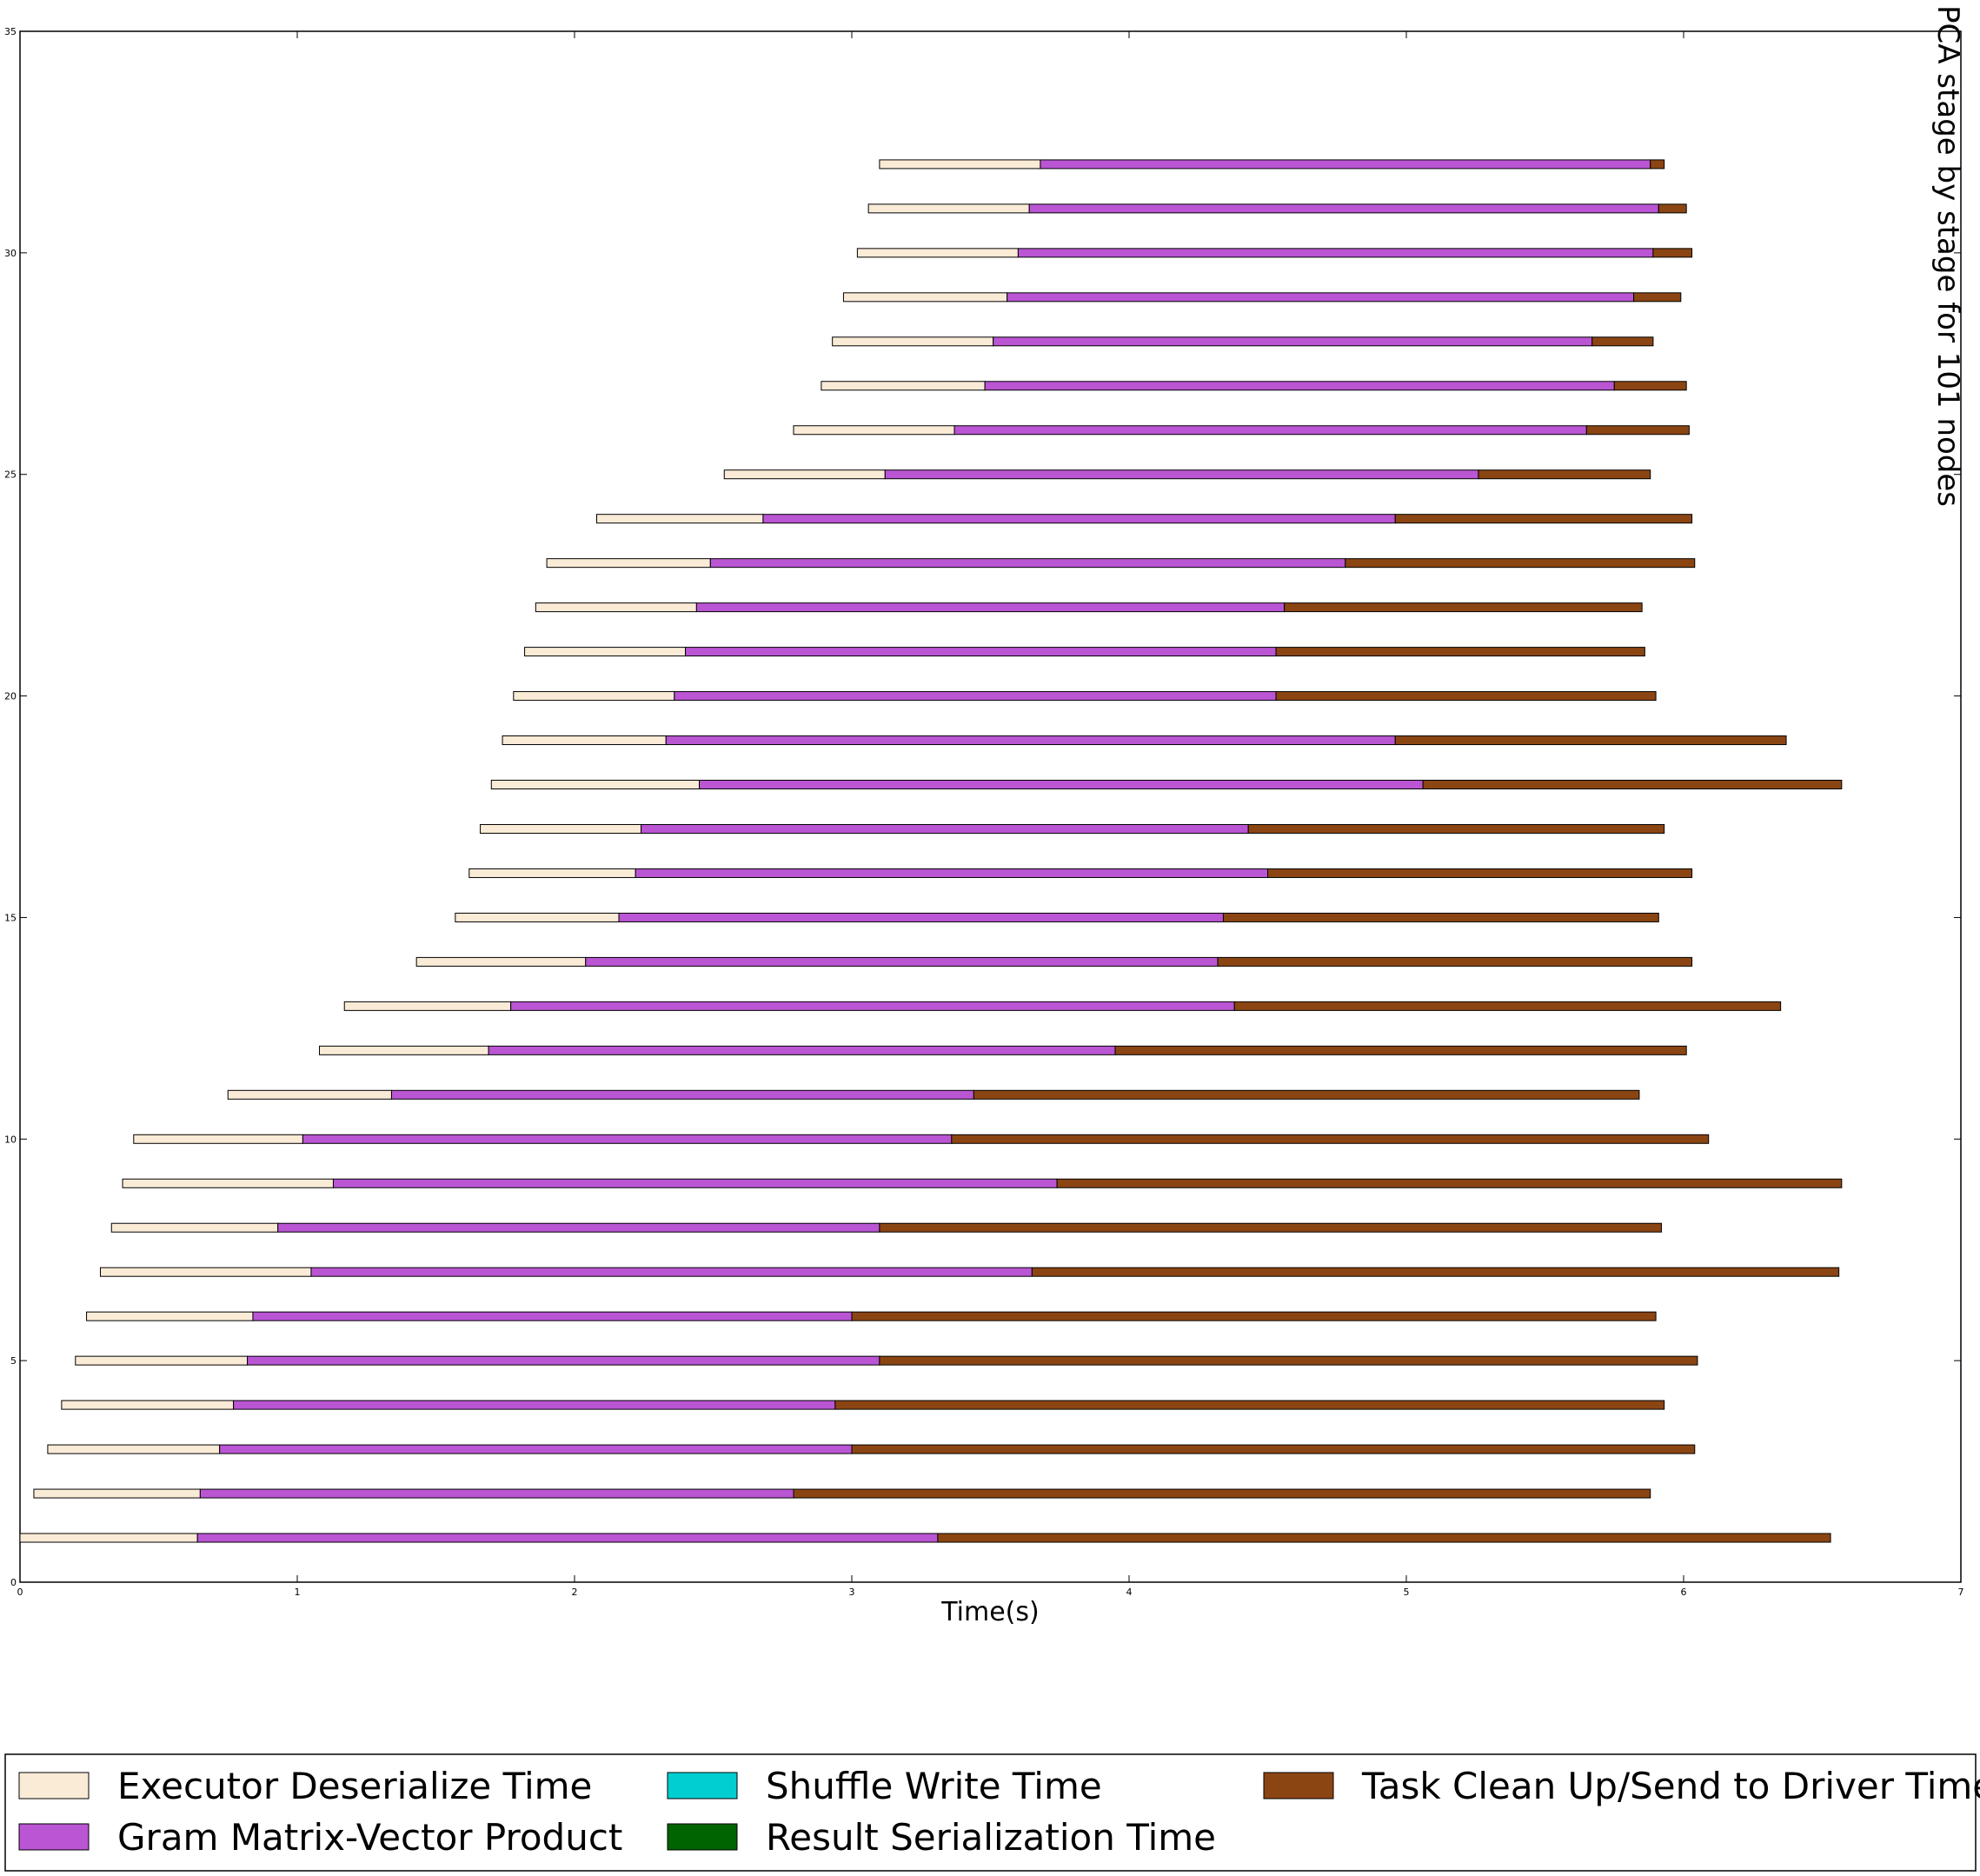  Describe the element at coordinates (20, 1593) in the screenshot. I see `x-tick-label: 0` at that location.